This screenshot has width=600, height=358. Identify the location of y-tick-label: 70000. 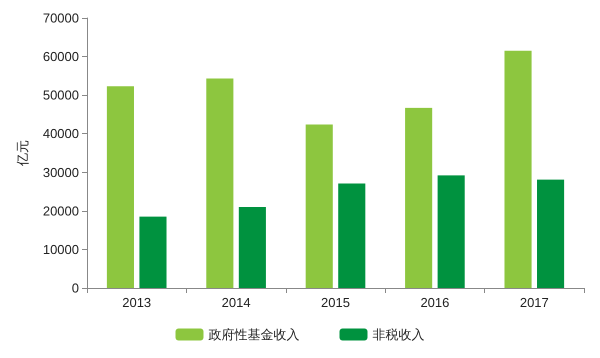
(60, 18).